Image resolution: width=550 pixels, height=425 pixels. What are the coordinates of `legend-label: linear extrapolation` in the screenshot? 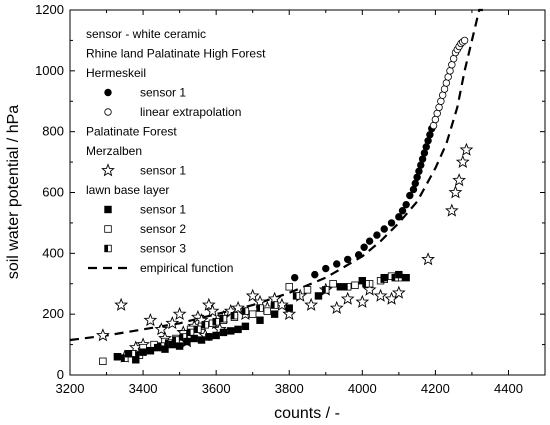 It's located at (190, 112).